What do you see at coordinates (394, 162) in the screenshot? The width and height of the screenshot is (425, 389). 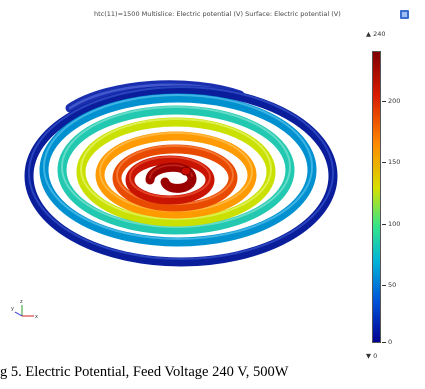 I see `colorbar-tick-label: 150` at bounding box center [394, 162].